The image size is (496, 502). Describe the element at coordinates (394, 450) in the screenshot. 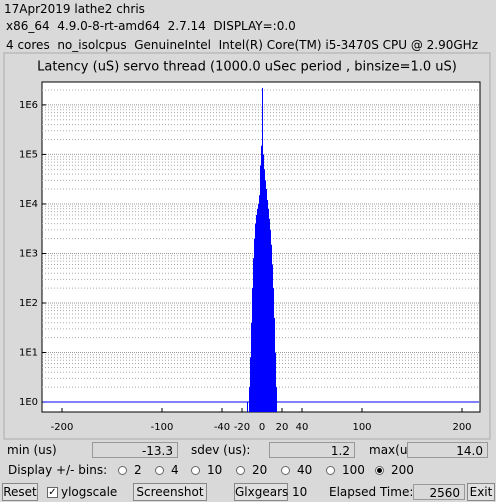

I see `stat-label: max(us)` at that location.